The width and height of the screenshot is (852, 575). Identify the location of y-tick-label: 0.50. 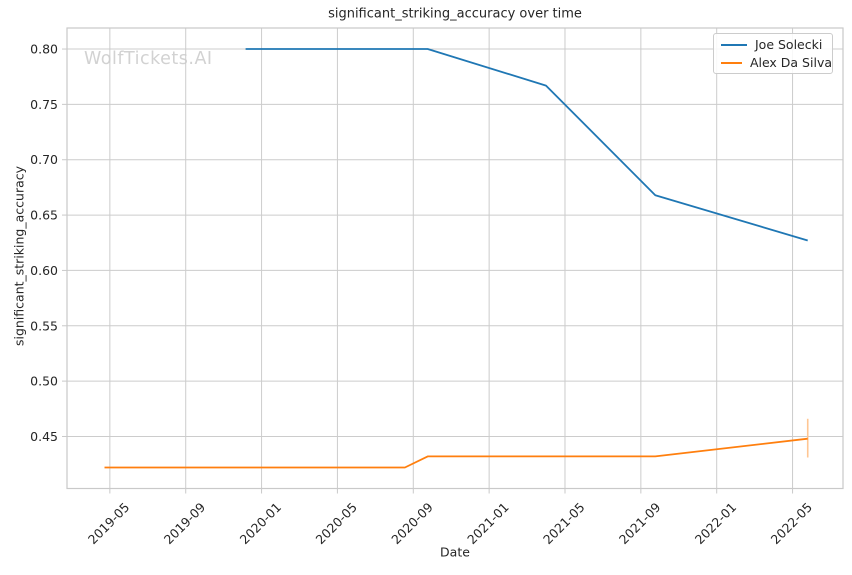
(44, 381).